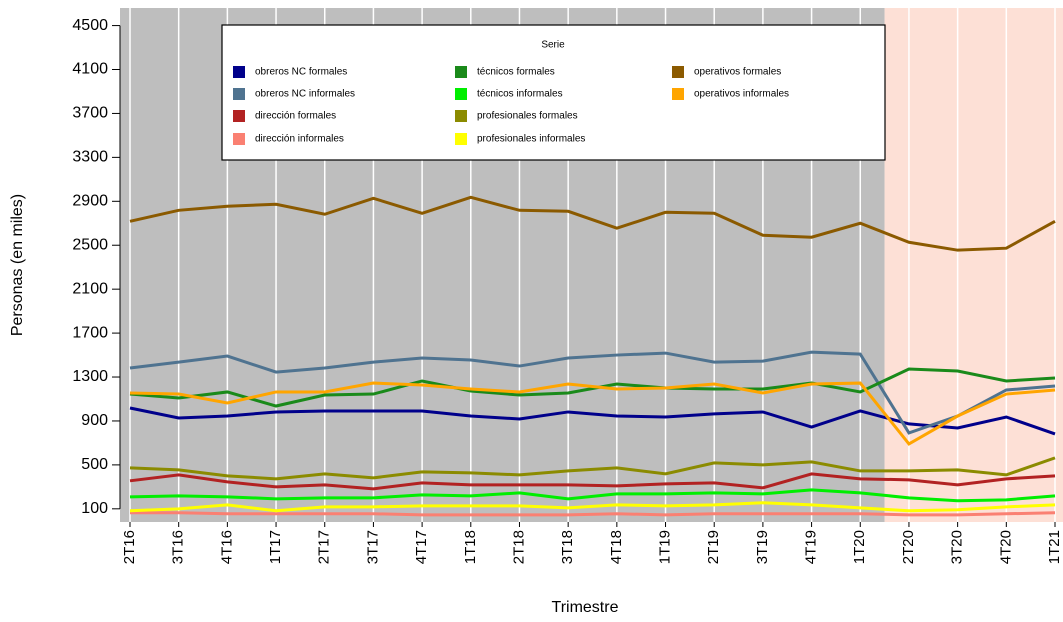 This screenshot has height=622, width=1063. Describe the element at coordinates (295, 116) in the screenshot. I see `legend-label: dirección formales` at that location.